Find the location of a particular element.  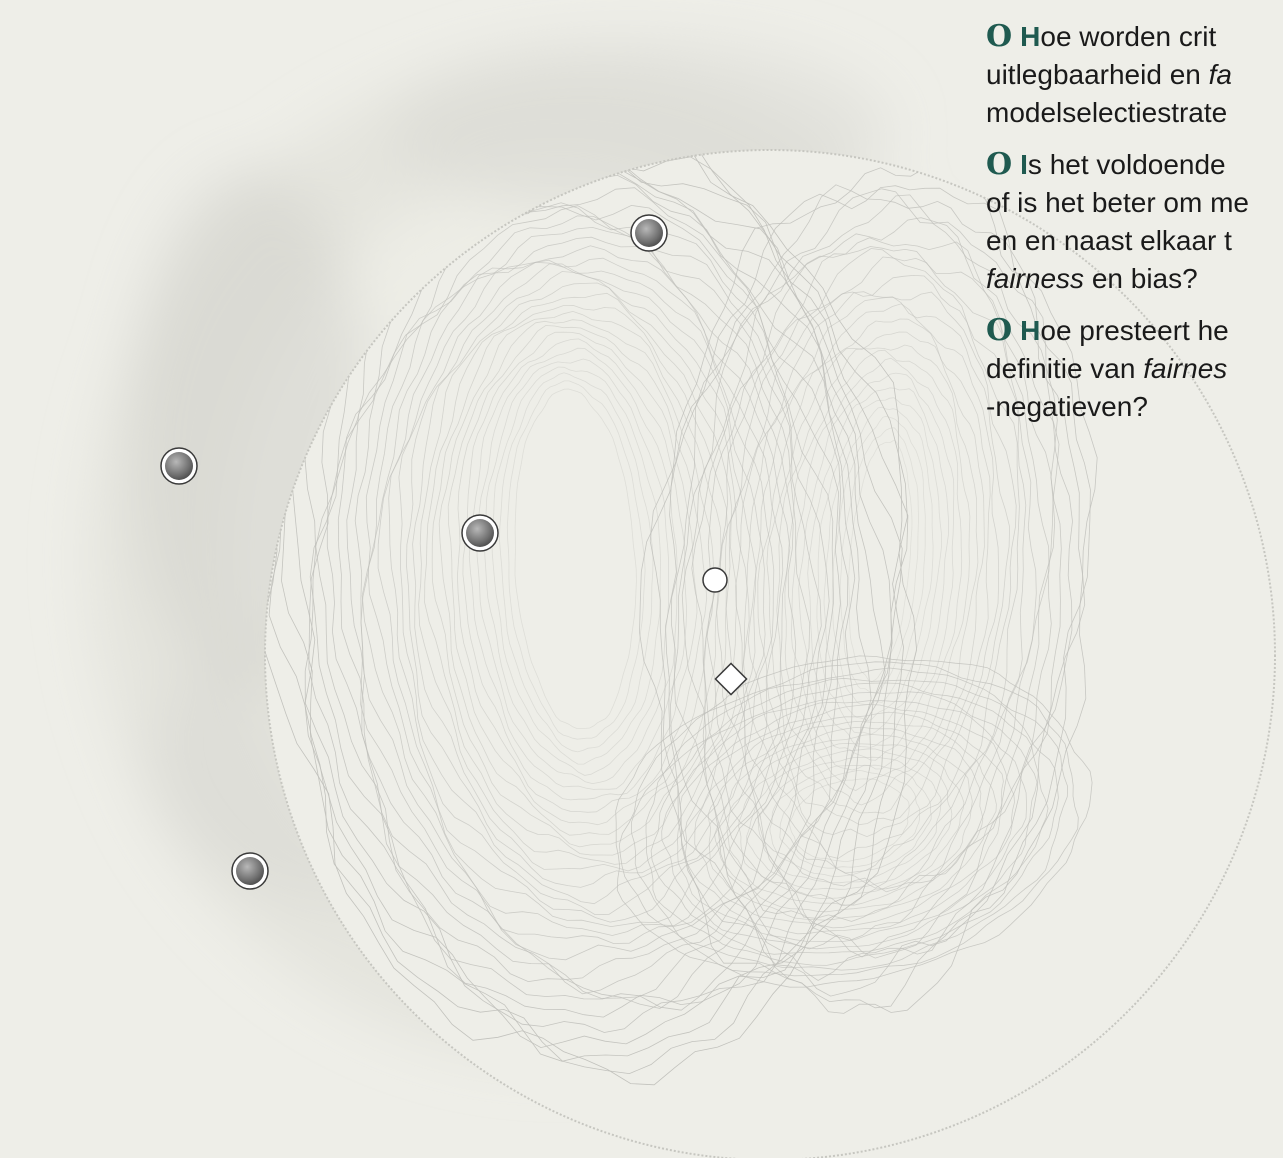

marker-white is located at coordinates (715, 580).